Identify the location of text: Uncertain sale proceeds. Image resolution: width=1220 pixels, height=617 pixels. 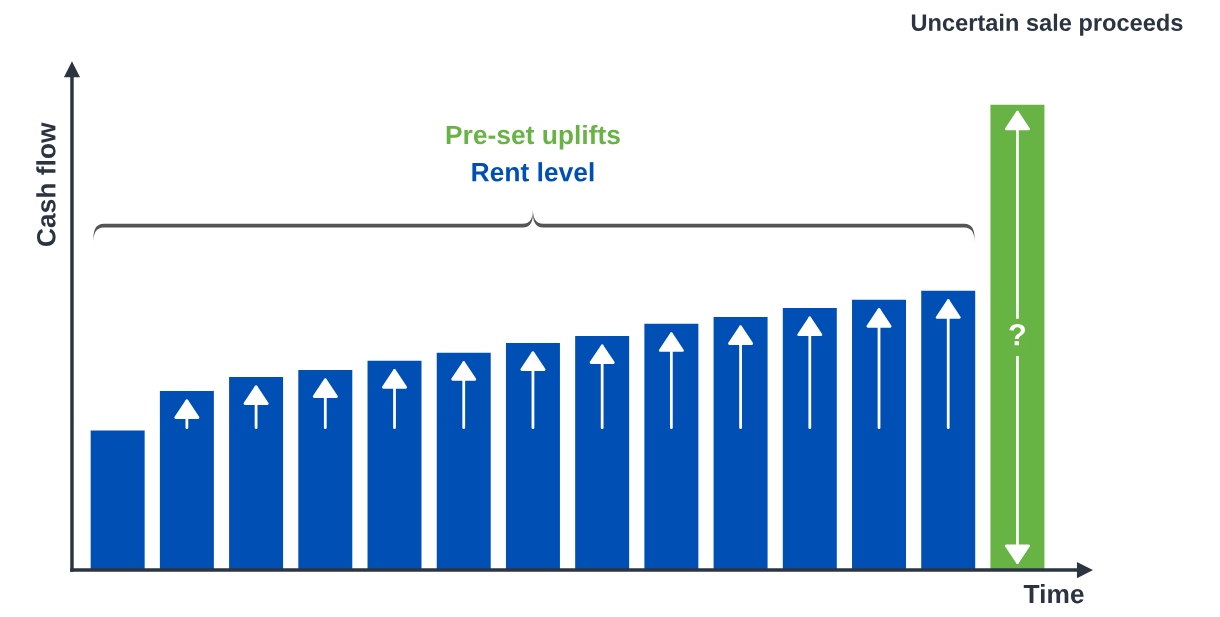
(1047, 24).